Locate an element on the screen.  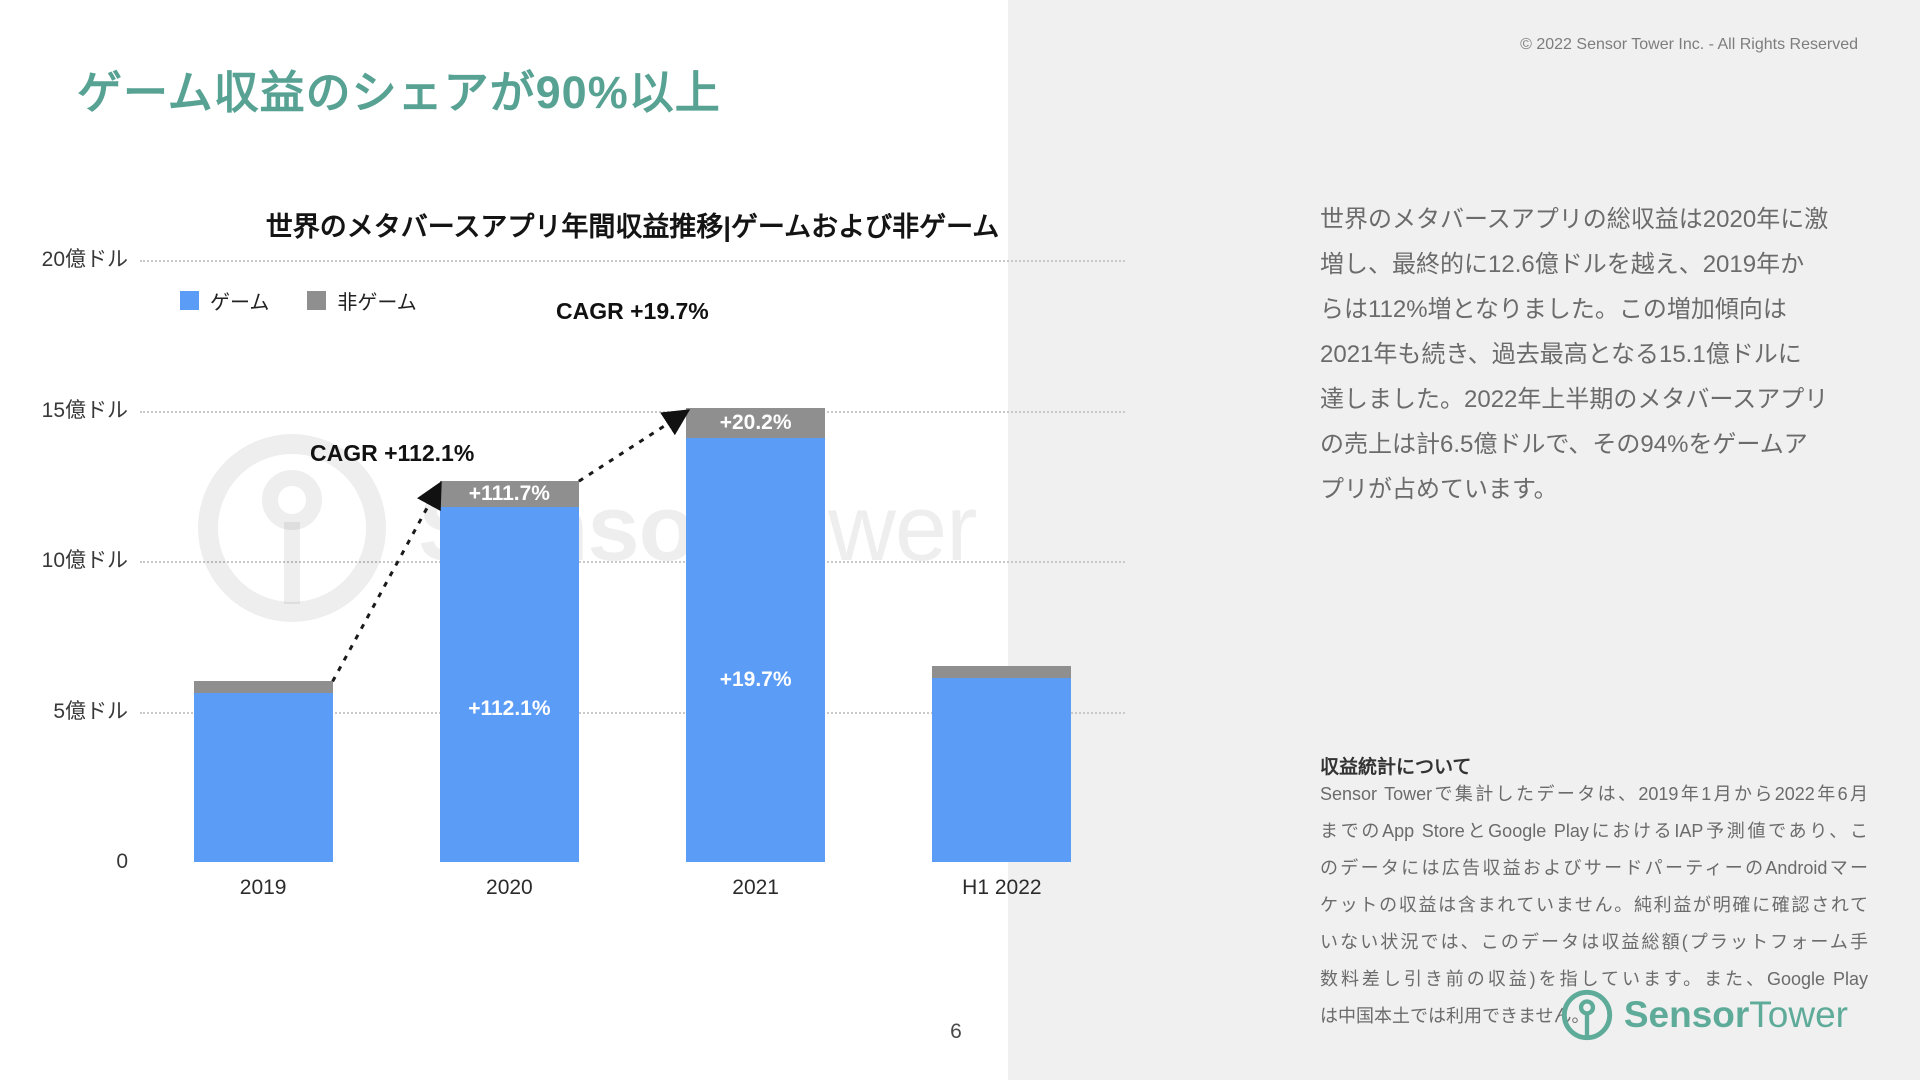
note-body-line: までのApp StoreとGoogle PlayにおけるIAP予測値であり、こ is located at coordinates (1594, 831).